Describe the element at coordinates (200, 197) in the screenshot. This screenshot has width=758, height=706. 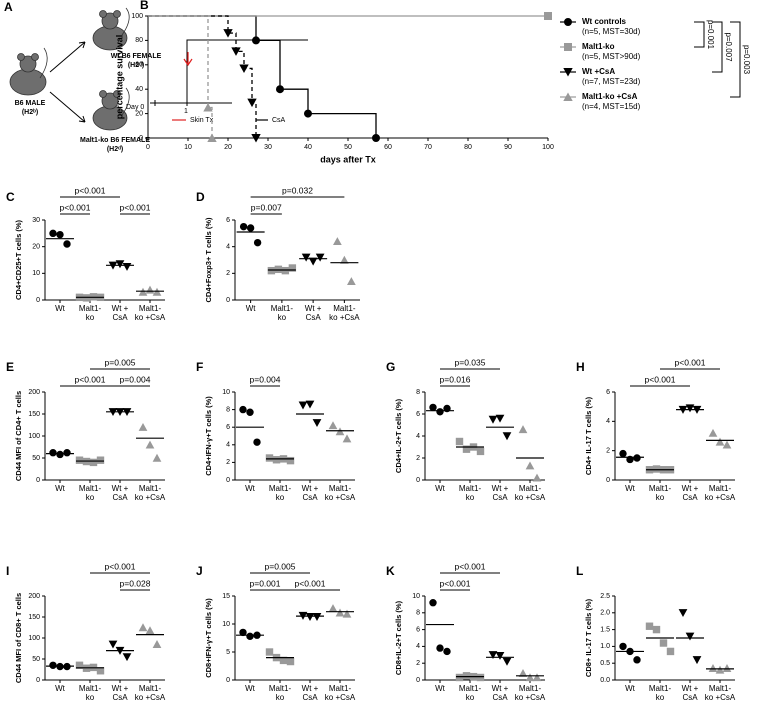
I see `panel-label: D` at that location.